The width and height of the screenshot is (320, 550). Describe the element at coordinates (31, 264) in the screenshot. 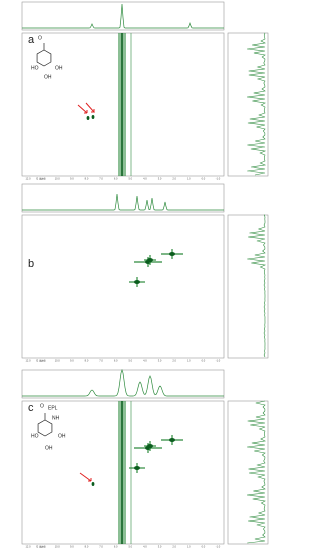

I see `panel-label: b` at that location.